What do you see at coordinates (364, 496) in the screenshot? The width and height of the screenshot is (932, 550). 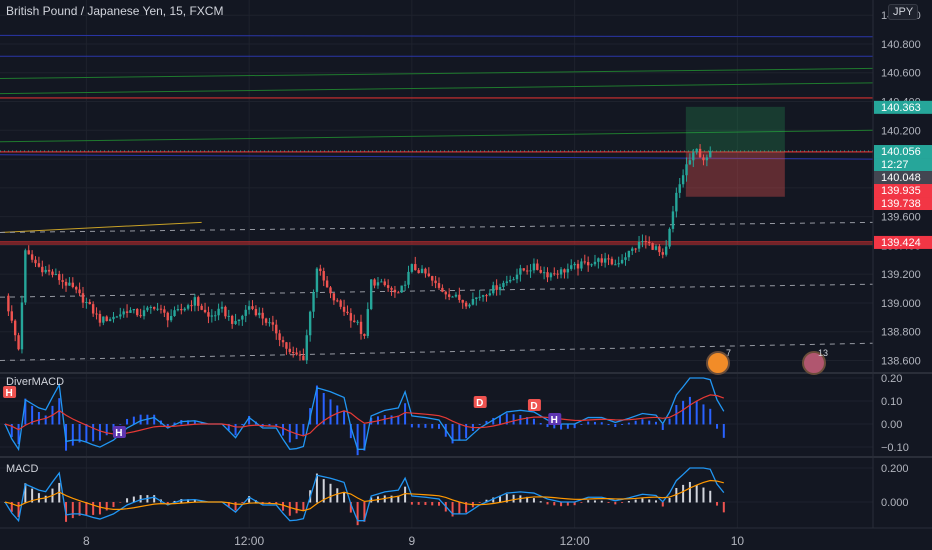 I see `macd-pane` at bounding box center [364, 496].